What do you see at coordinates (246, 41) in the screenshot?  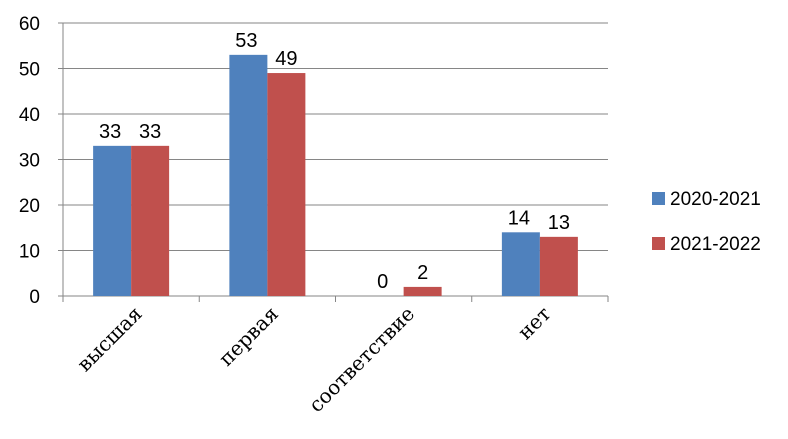 I see `data-label: 53` at bounding box center [246, 41].